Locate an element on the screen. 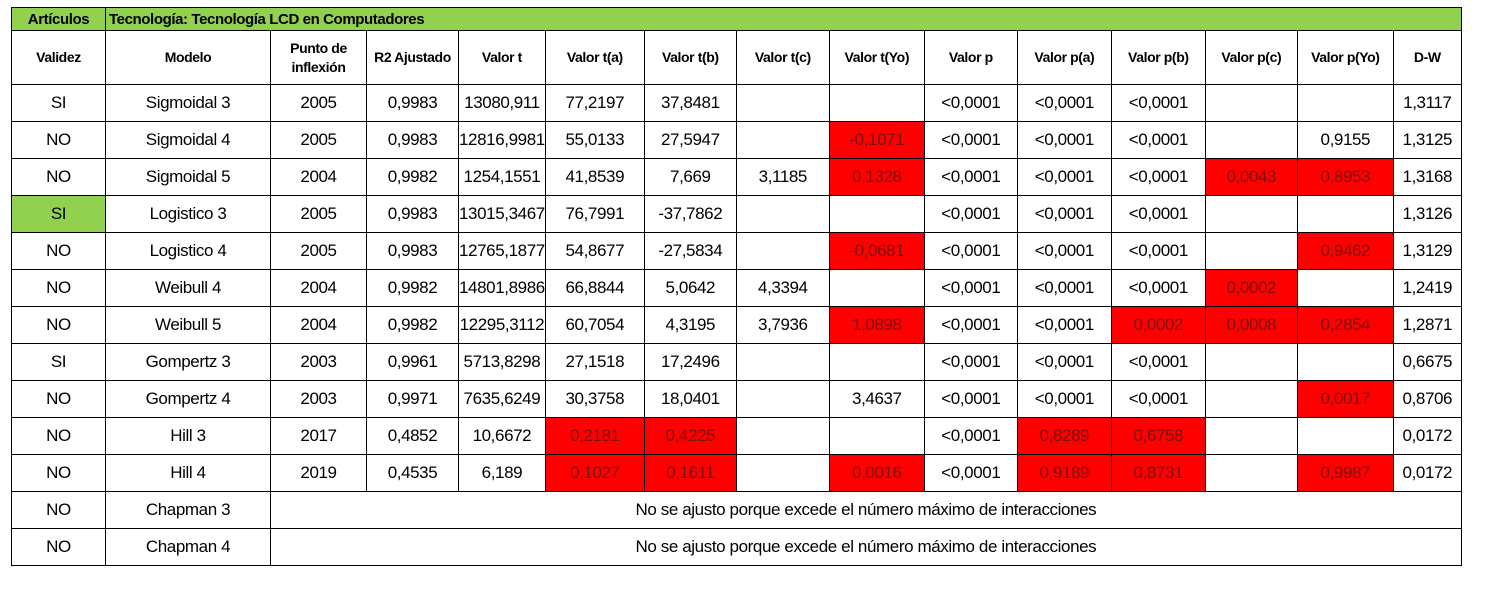 The width and height of the screenshot is (1492, 608). cell-valor-t: 1254,1551 is located at coordinates (502, 177).